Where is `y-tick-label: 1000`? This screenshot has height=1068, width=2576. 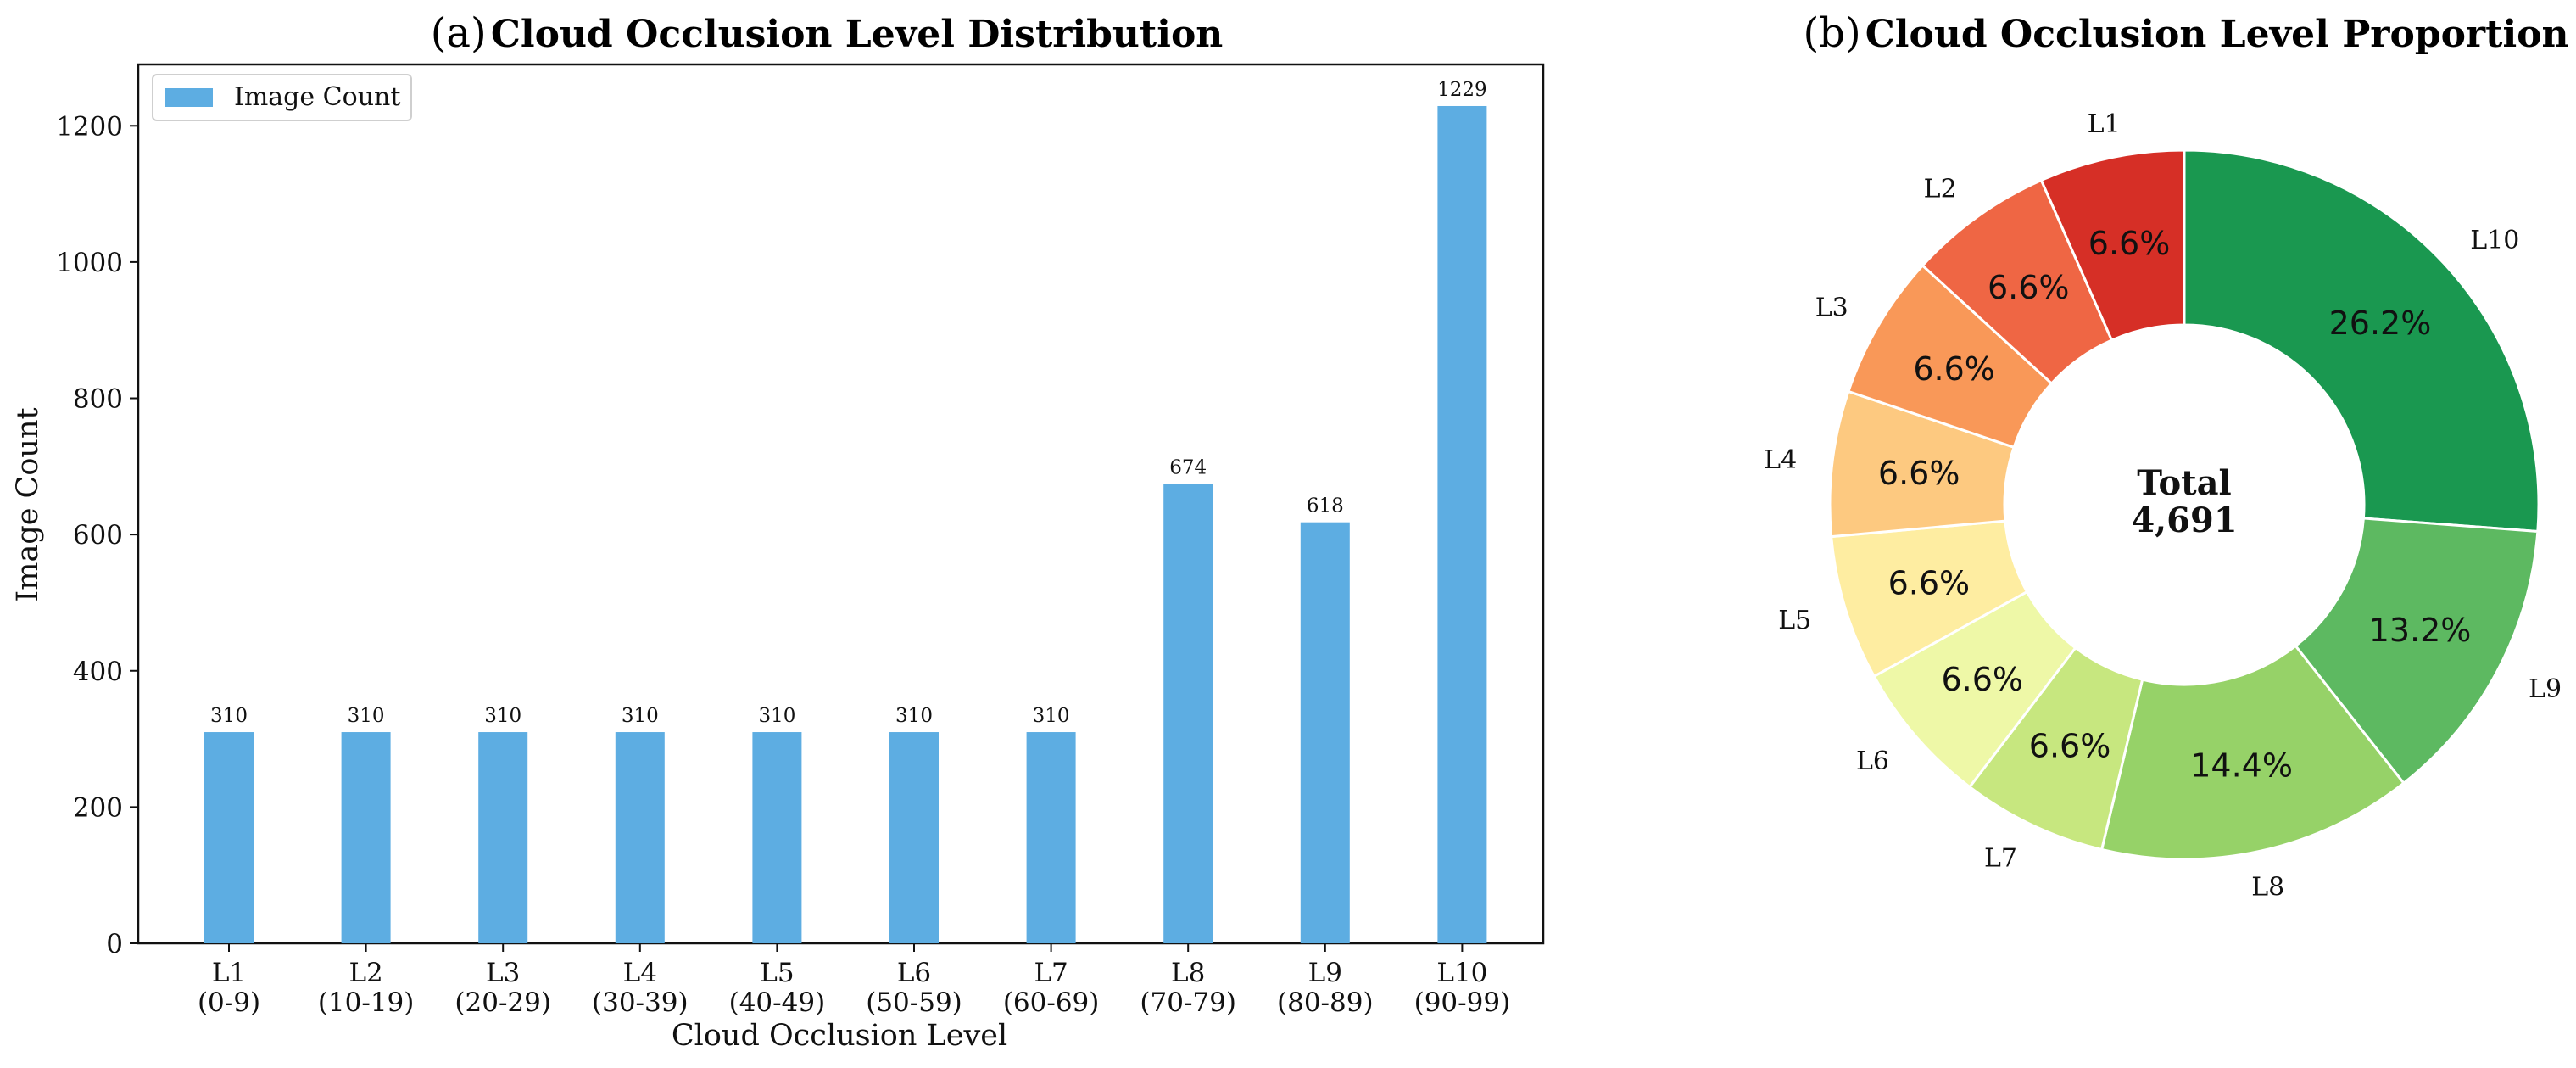 y-tick-label: 1000 is located at coordinates (89, 263).